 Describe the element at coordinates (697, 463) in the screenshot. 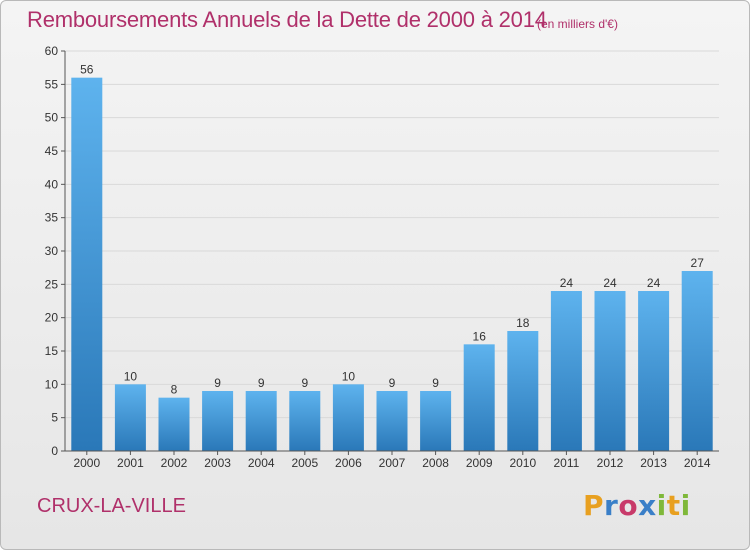

I see `x-tick-label: 2014` at that location.